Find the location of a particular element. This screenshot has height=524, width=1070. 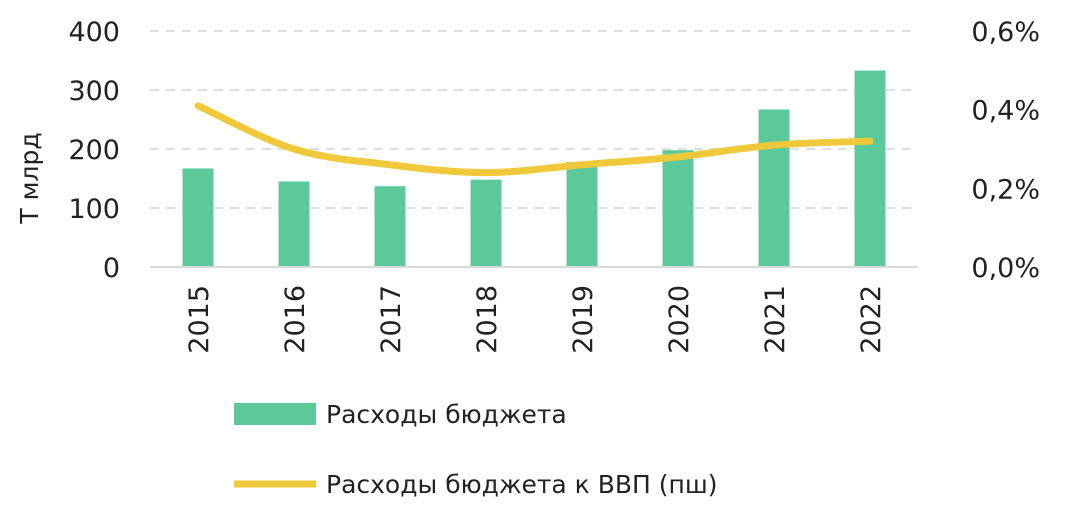

y-axis-label: Т млрд is located at coordinates (29, 178).